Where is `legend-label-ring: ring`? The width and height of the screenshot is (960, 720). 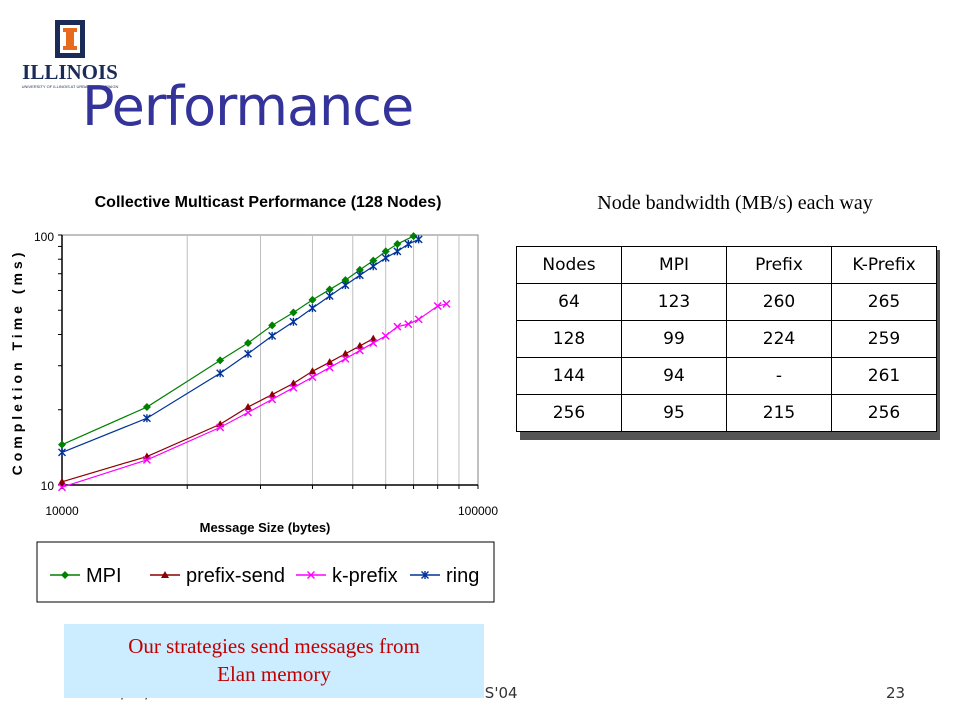 legend-label-ring: ring is located at coordinates (462, 576).